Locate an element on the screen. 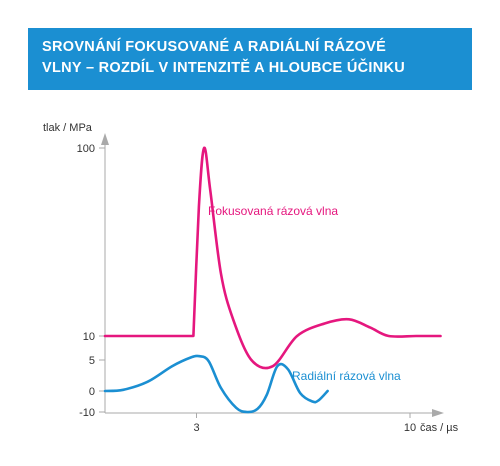 The image size is (500, 466). y-tick-label: -10 is located at coordinates (87, 413).